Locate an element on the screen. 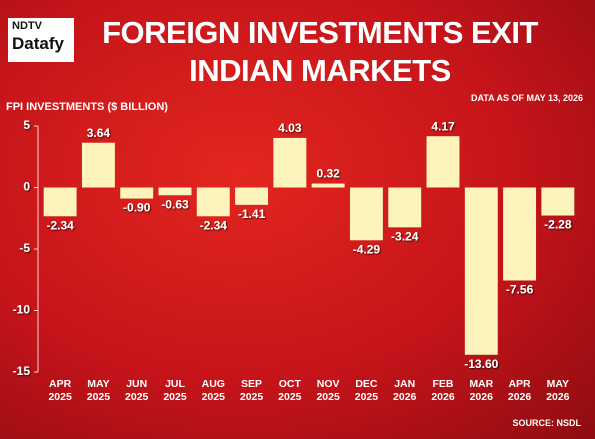 This screenshot has height=439, width=595. x-tick-label: APR 2026 is located at coordinates (519, 390).